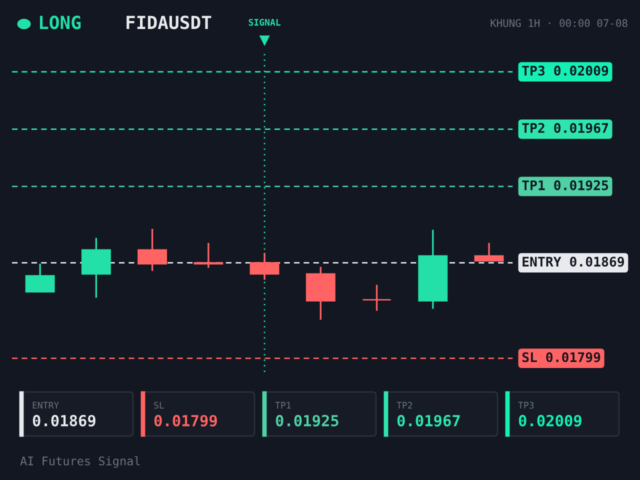 The image size is (640, 480). What do you see at coordinates (185, 420) in the screenshot?
I see `text: 0.01799` at bounding box center [185, 420].